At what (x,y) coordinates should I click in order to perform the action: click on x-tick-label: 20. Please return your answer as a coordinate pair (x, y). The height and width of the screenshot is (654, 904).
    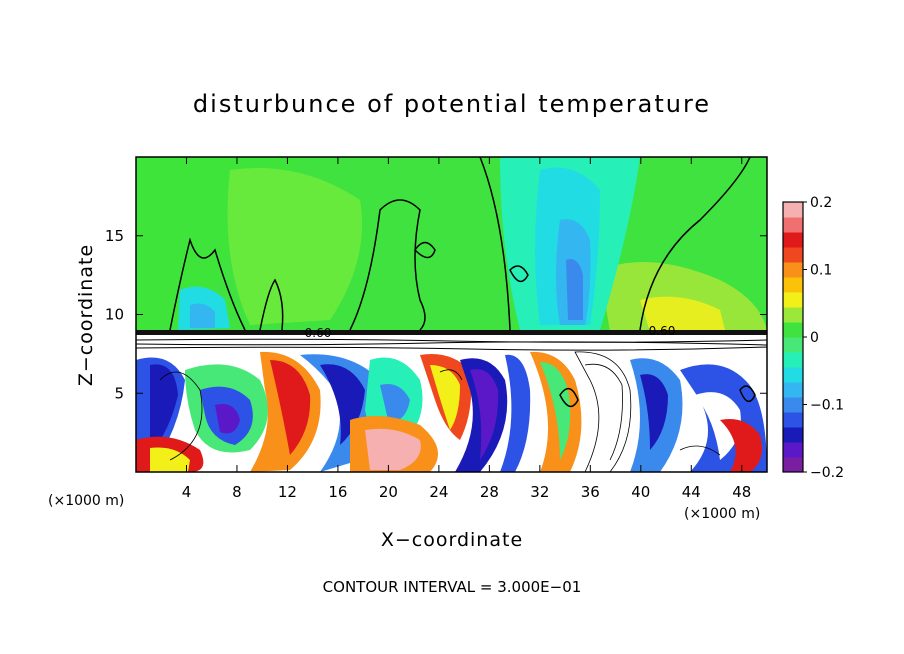
    Looking at the image, I should click on (388, 492).